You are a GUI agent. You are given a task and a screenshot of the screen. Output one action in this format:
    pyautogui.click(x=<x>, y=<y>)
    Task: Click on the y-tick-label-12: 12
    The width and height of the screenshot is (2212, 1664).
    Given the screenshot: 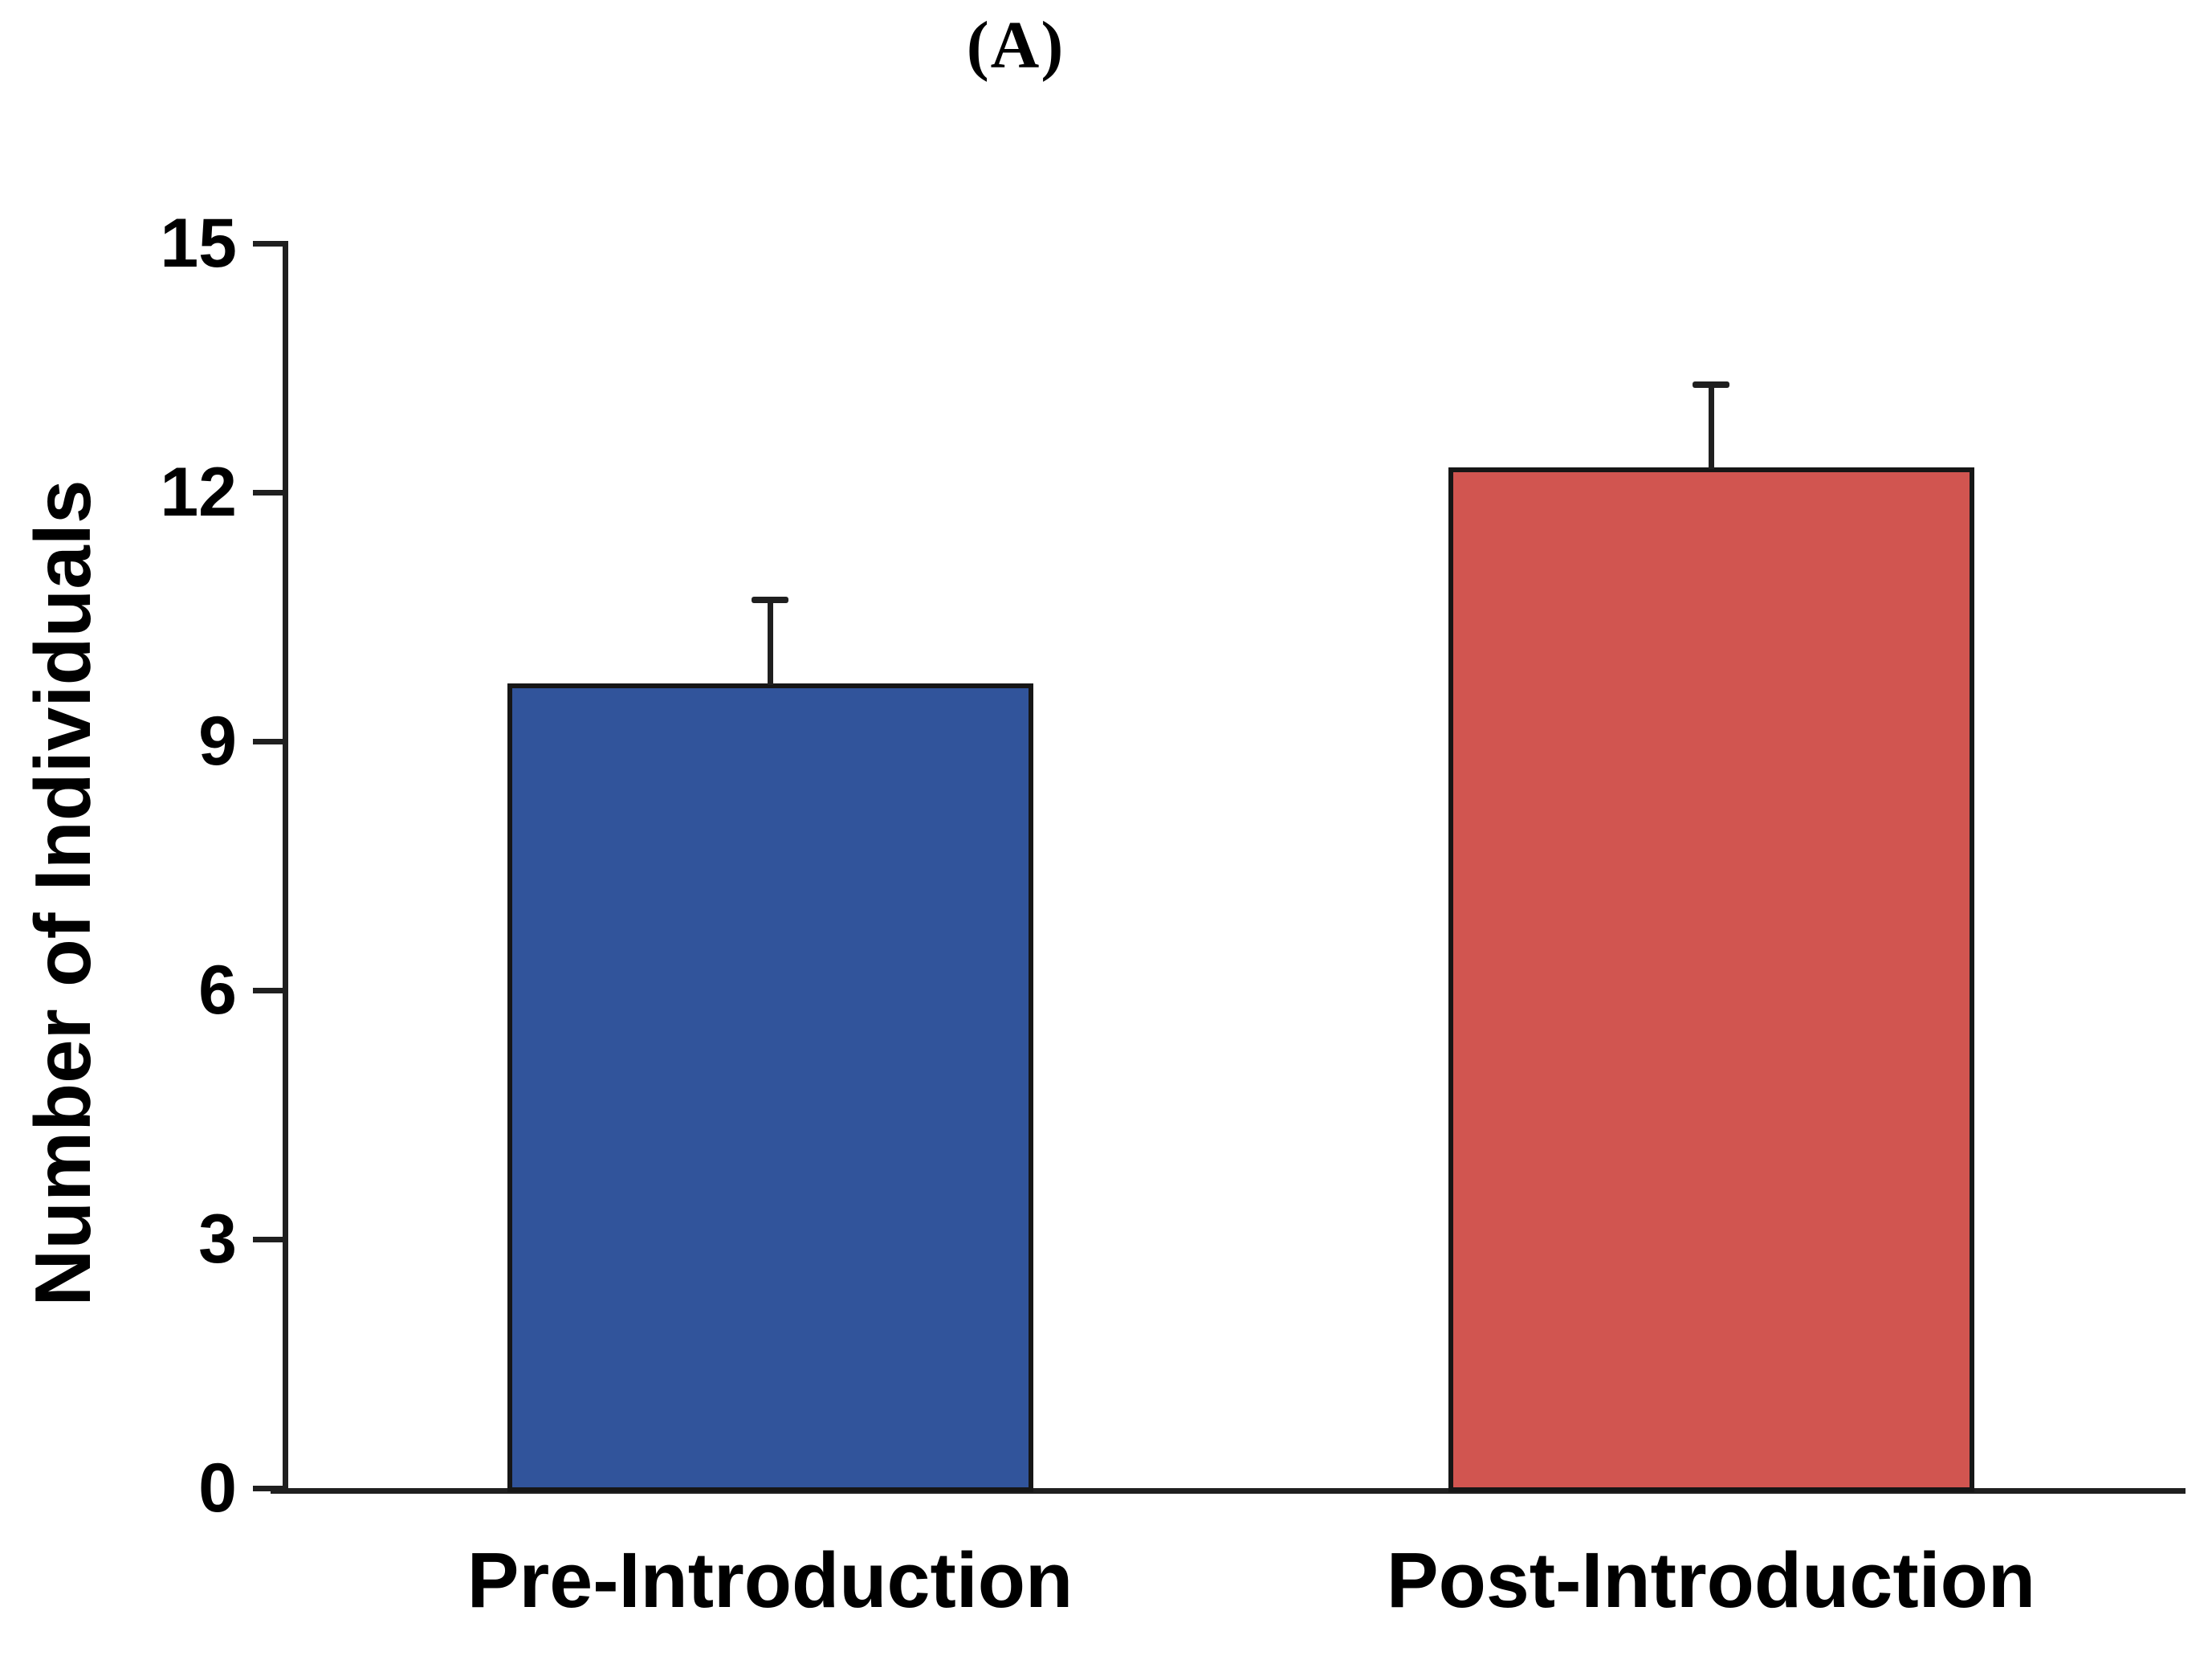 What is the action you would take?
    pyautogui.click(x=198, y=492)
    